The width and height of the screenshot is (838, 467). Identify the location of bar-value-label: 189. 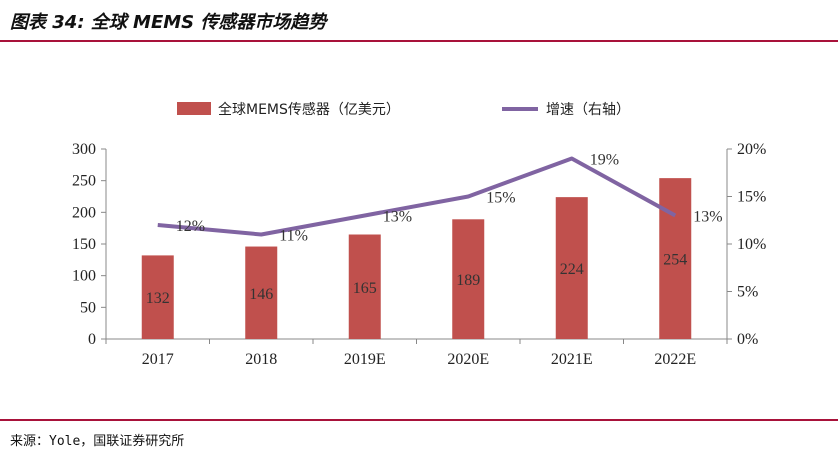
(468, 280).